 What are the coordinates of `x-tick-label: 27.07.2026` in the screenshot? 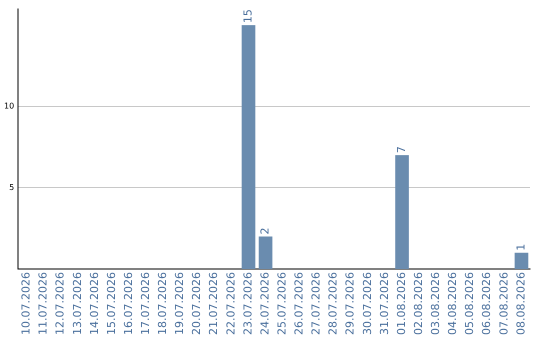 It's located at (316, 304).